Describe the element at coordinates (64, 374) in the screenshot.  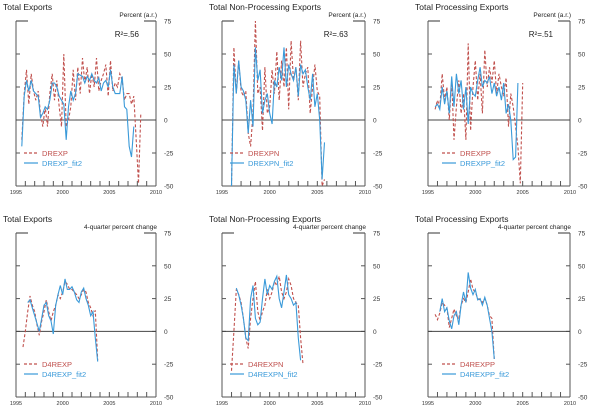
I see `legend-label: D4REXP_fit2` at that location.